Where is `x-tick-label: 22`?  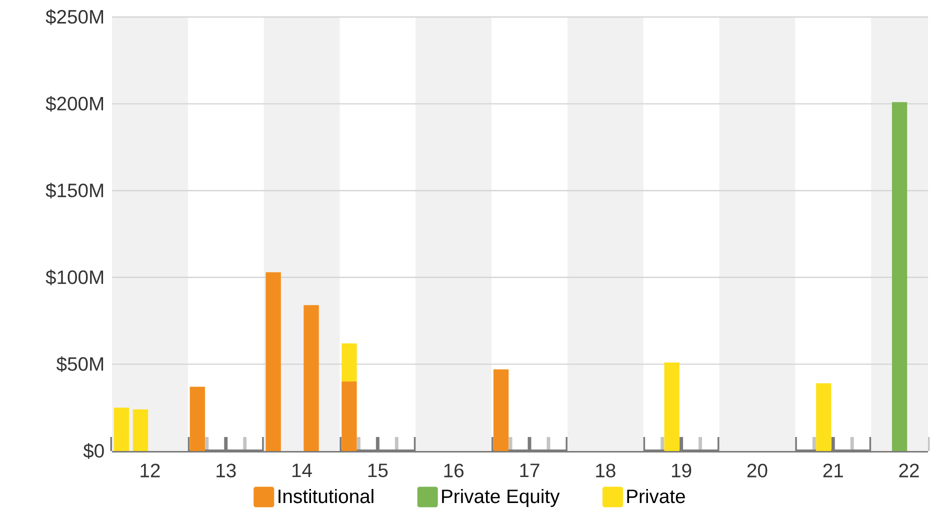 x-tick-label: 22 is located at coordinates (909, 471).